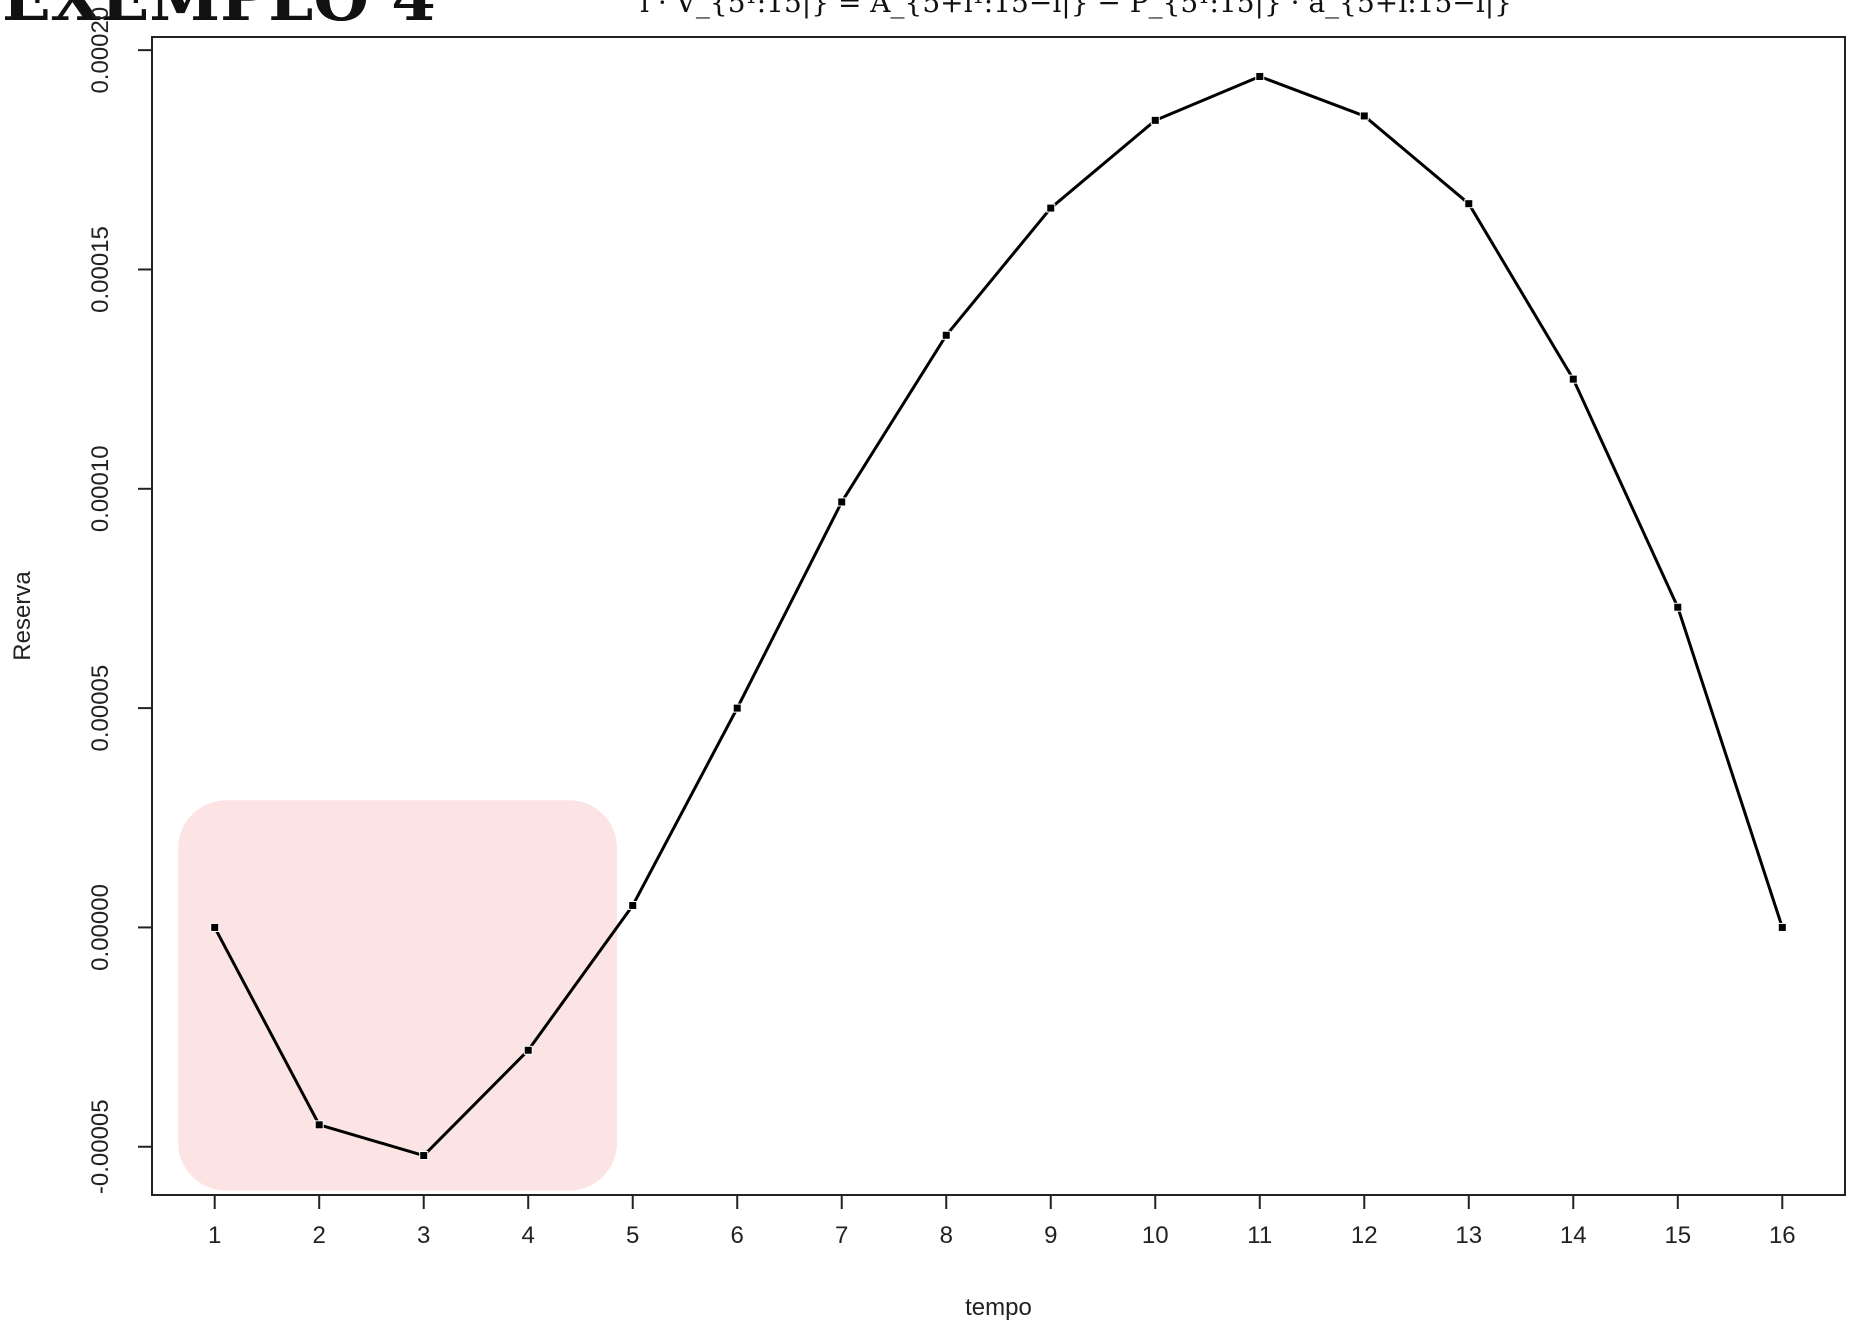 This screenshot has width=1851, height=1321. Describe the element at coordinates (22, 616) in the screenshot. I see `y-axis-title: Reserva` at that location.